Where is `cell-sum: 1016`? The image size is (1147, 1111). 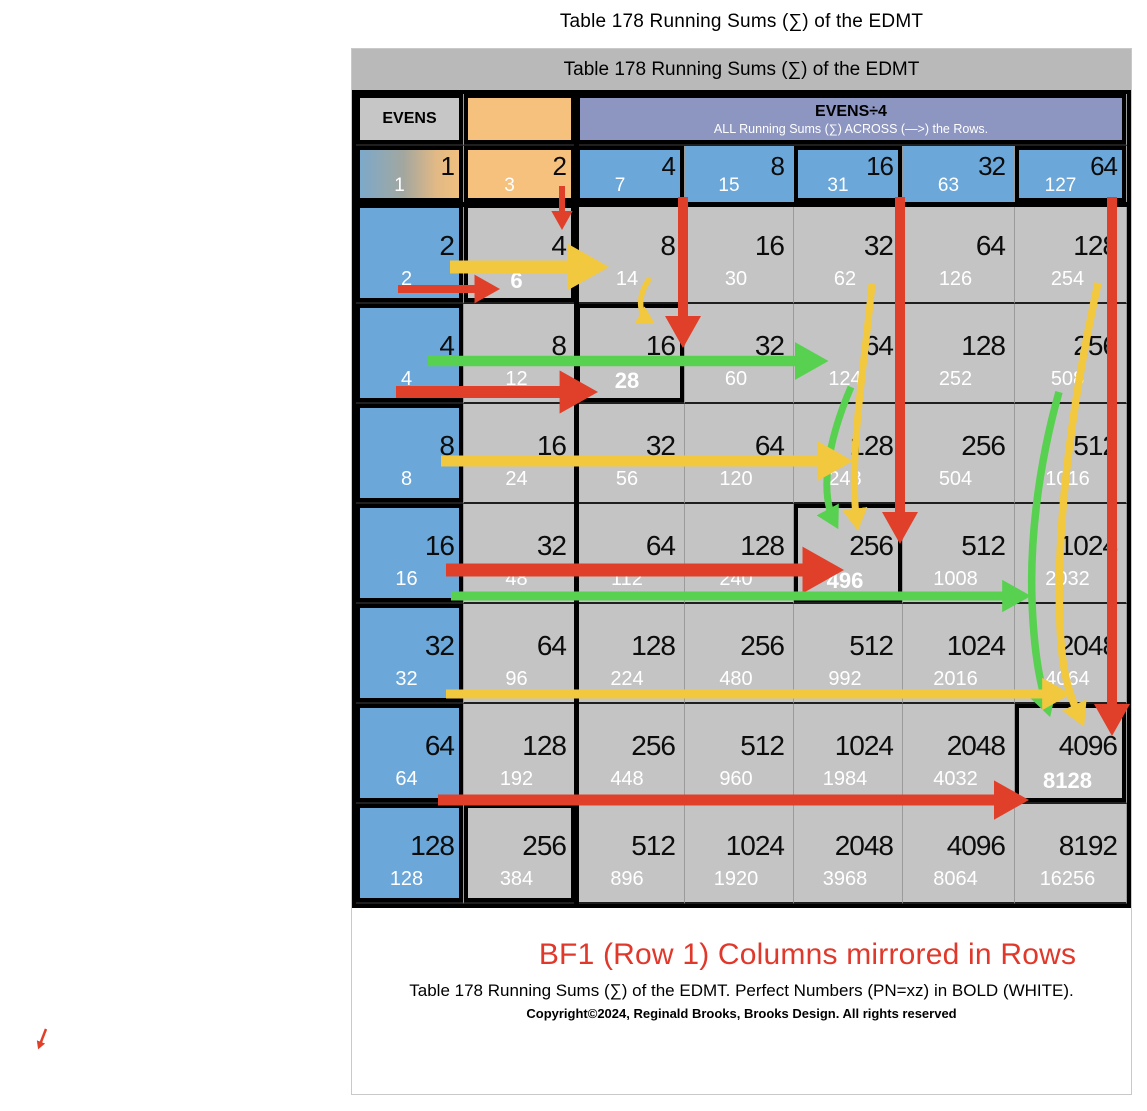 cell-sum: 1016 is located at coordinates (1067, 479).